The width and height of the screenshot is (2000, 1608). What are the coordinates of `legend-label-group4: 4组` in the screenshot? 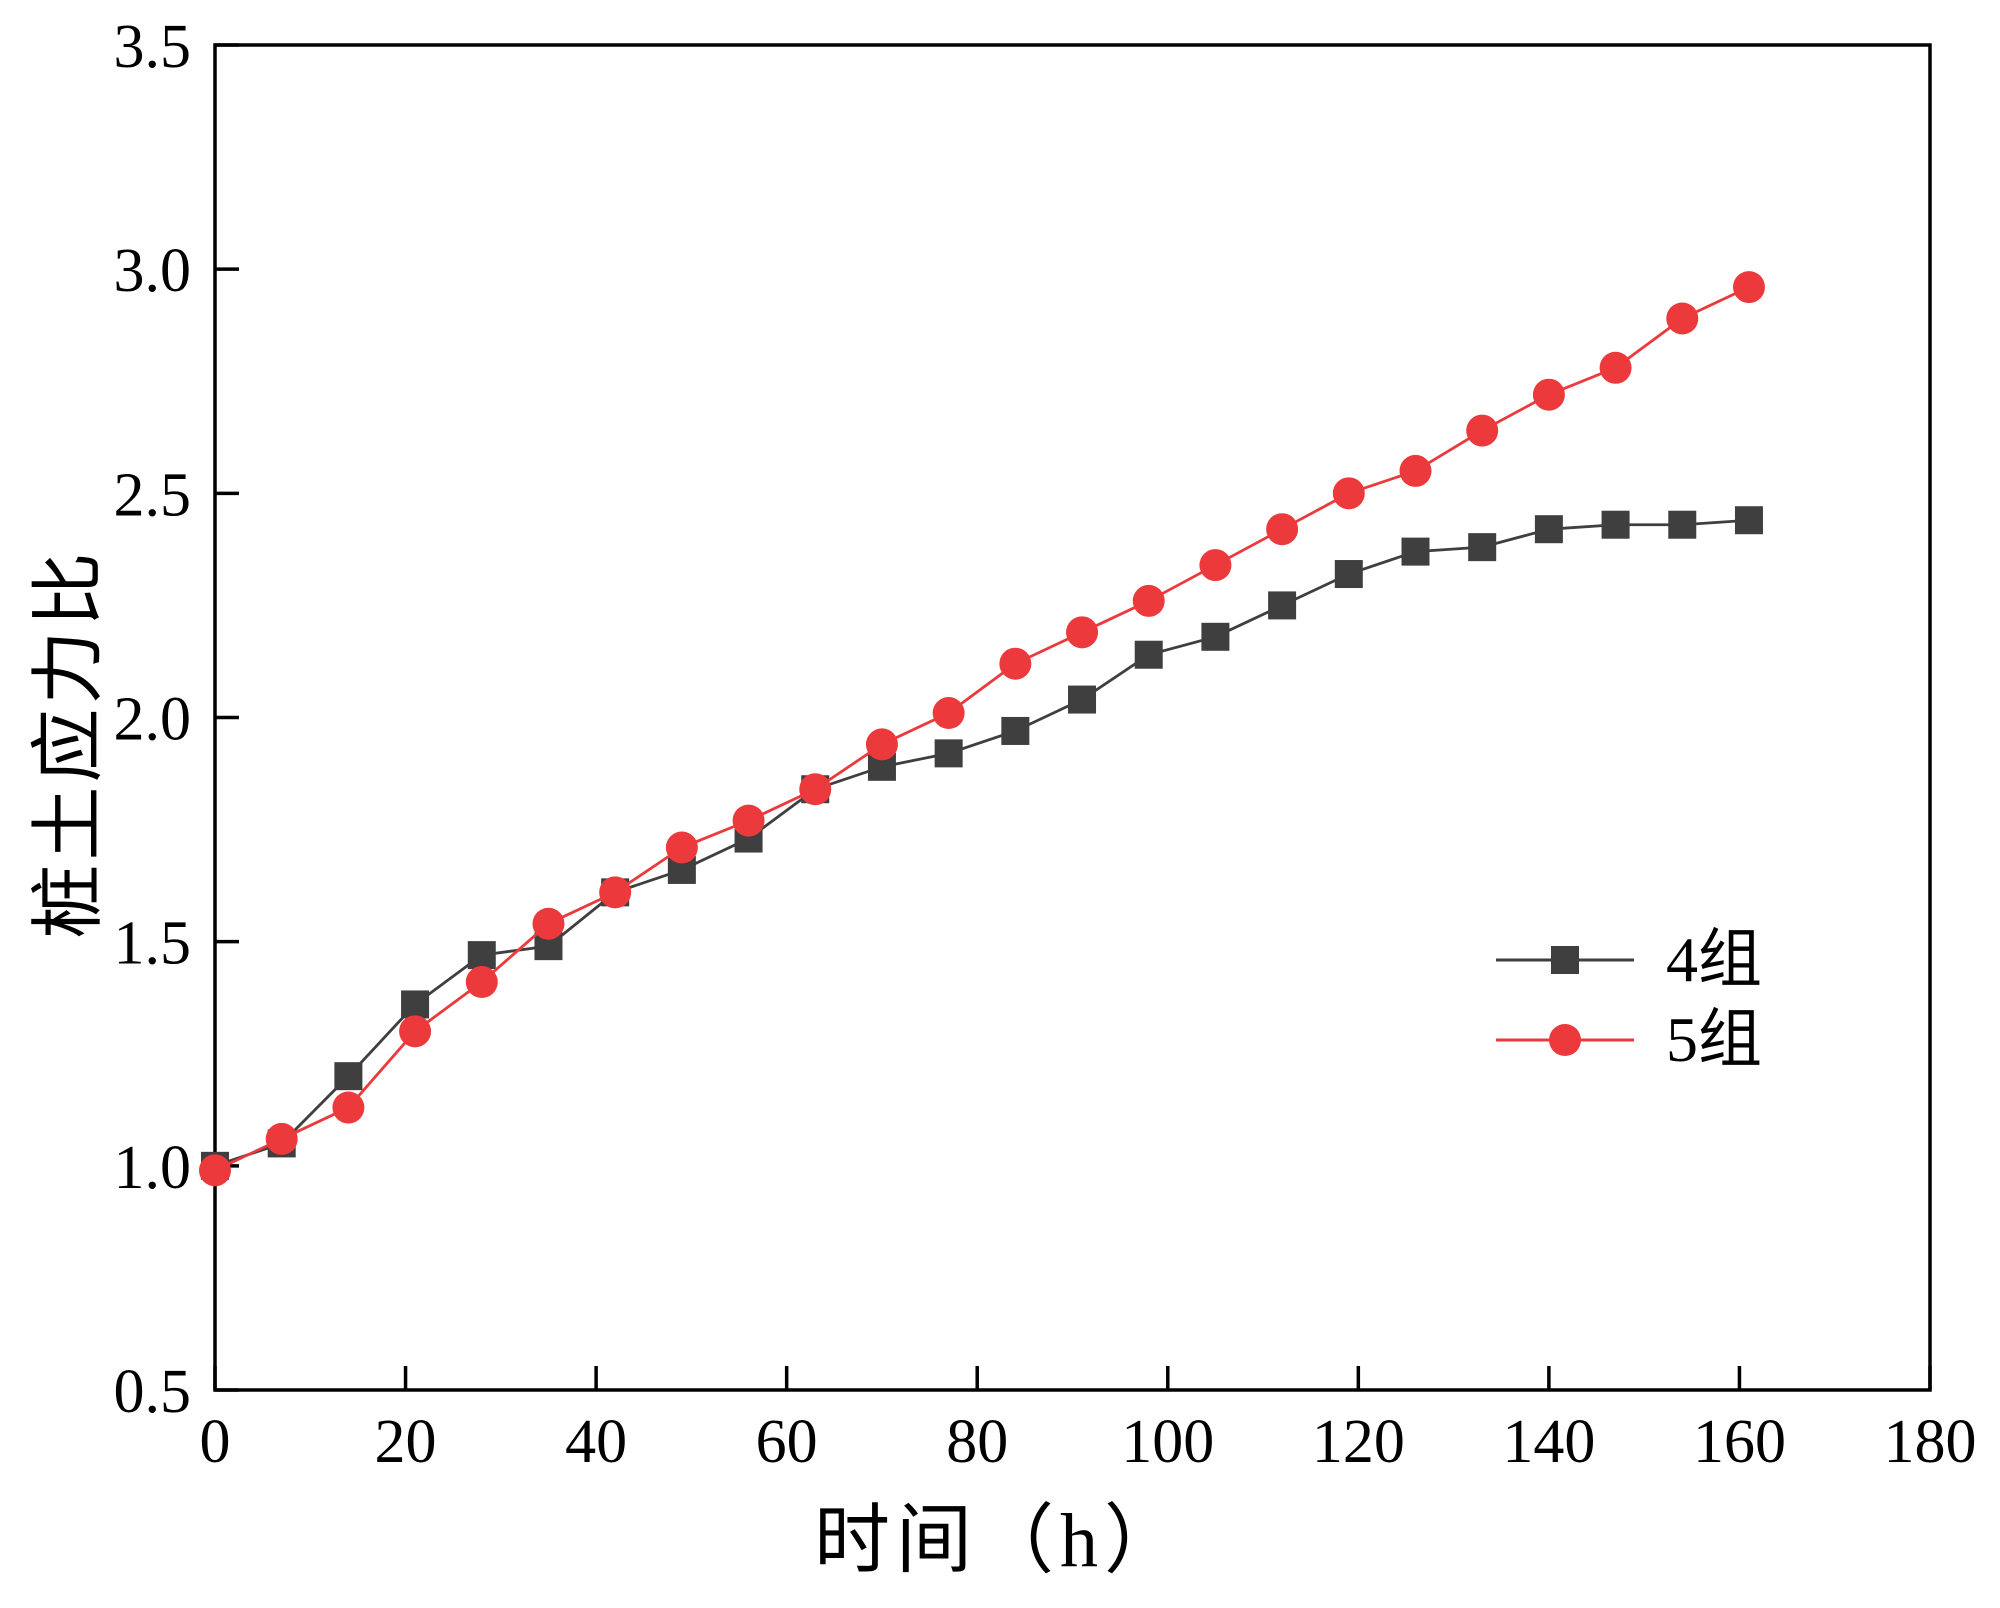 It's located at (1714, 959).